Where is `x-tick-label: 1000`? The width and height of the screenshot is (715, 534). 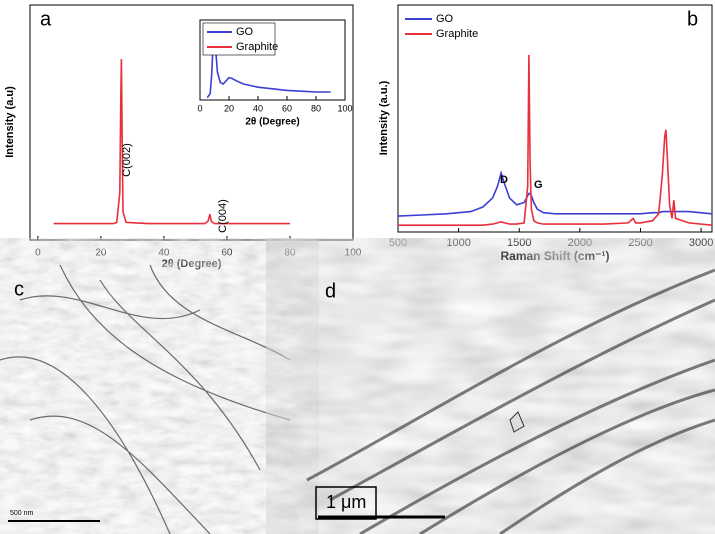 x-tick-label: 1000 is located at coordinates (458, 243).